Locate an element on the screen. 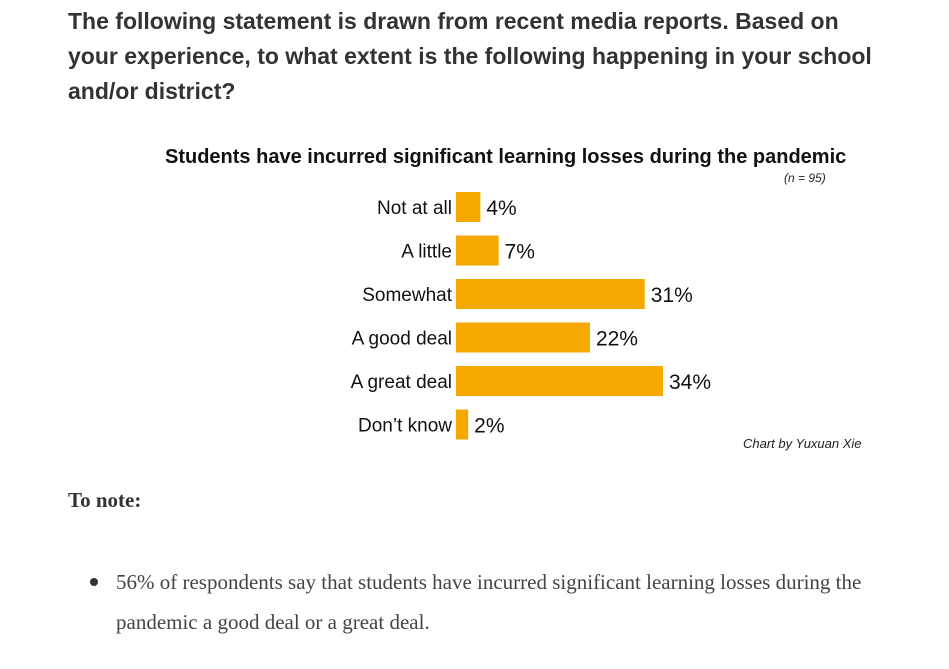 The image size is (949, 669). value-label-a-little: 7% is located at coordinates (520, 252).